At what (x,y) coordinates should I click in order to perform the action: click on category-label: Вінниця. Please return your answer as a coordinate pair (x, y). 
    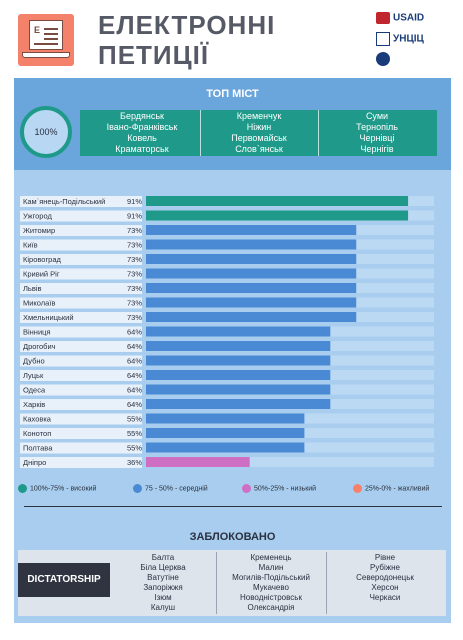
    Looking at the image, I should click on (37, 332).